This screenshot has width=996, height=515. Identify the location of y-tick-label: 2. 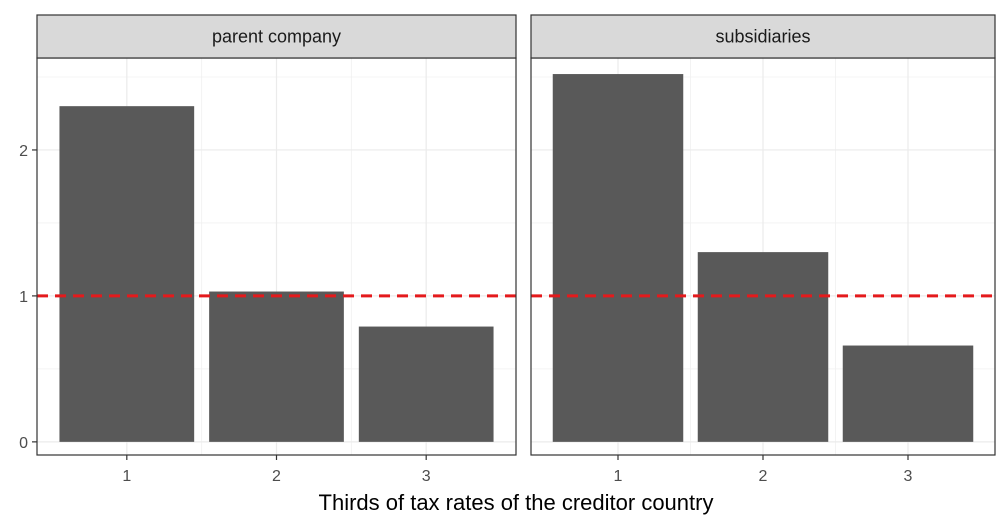
(23, 151).